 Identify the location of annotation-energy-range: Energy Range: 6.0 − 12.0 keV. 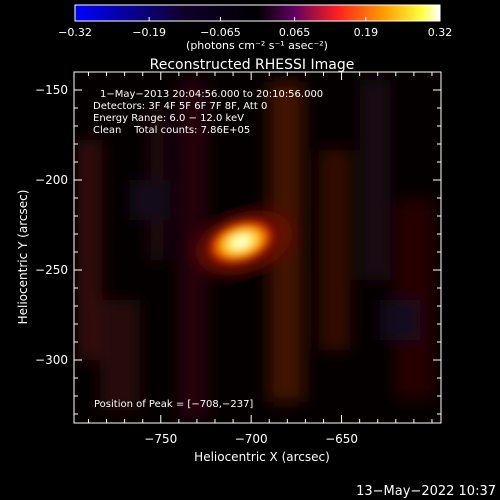
(168, 118).